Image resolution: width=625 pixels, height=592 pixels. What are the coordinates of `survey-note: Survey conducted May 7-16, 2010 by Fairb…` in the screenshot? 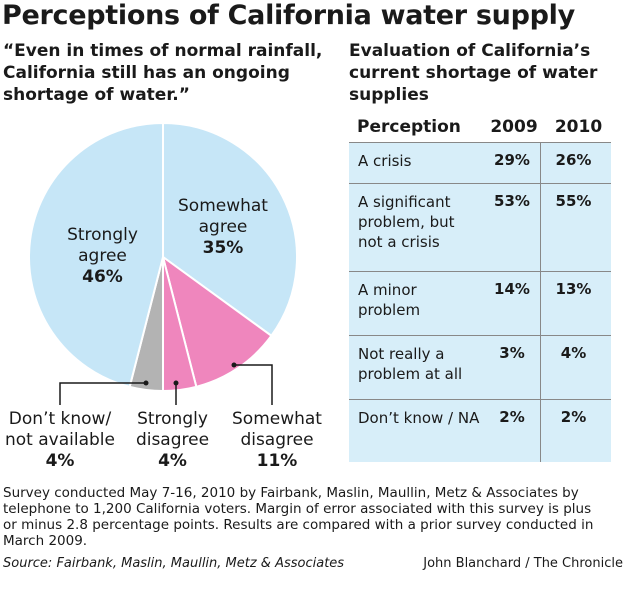 It's located at (298, 517).